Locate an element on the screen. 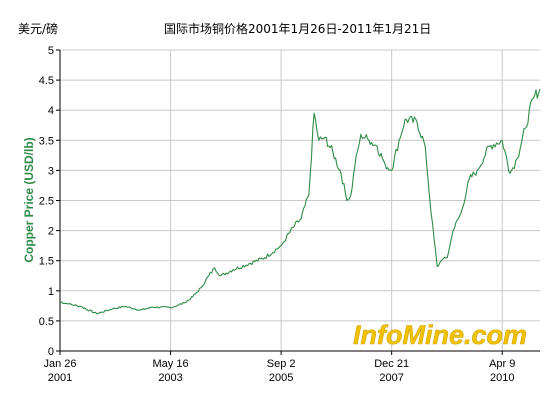 This screenshot has width=560, height=400. y-tick-label: 4.5 is located at coordinates (46, 81).